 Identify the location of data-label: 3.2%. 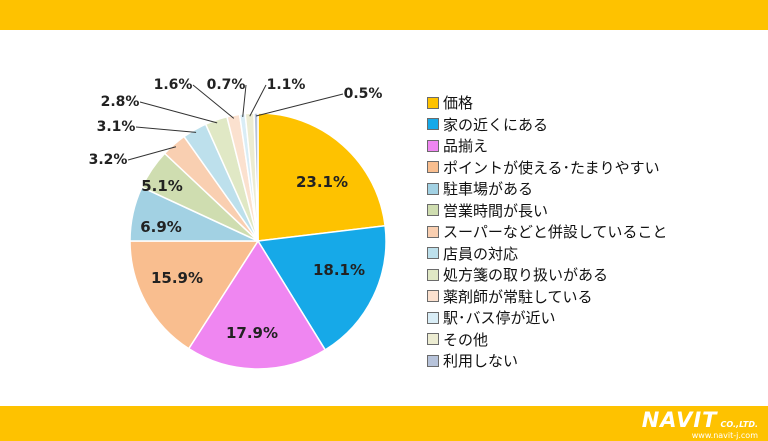
(108, 160).